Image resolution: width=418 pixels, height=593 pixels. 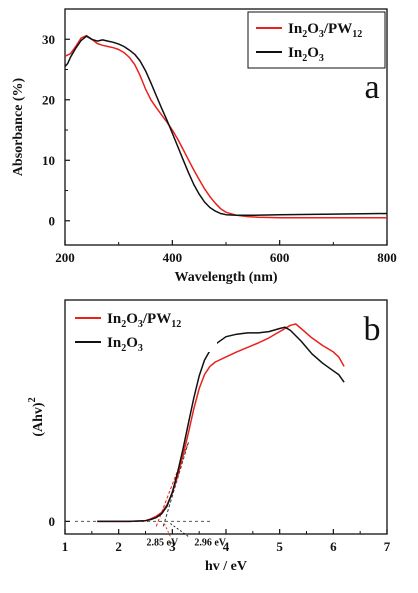 What do you see at coordinates (225, 277) in the screenshot?
I see `x-axis-title: Wavelength (nm)` at bounding box center [225, 277].